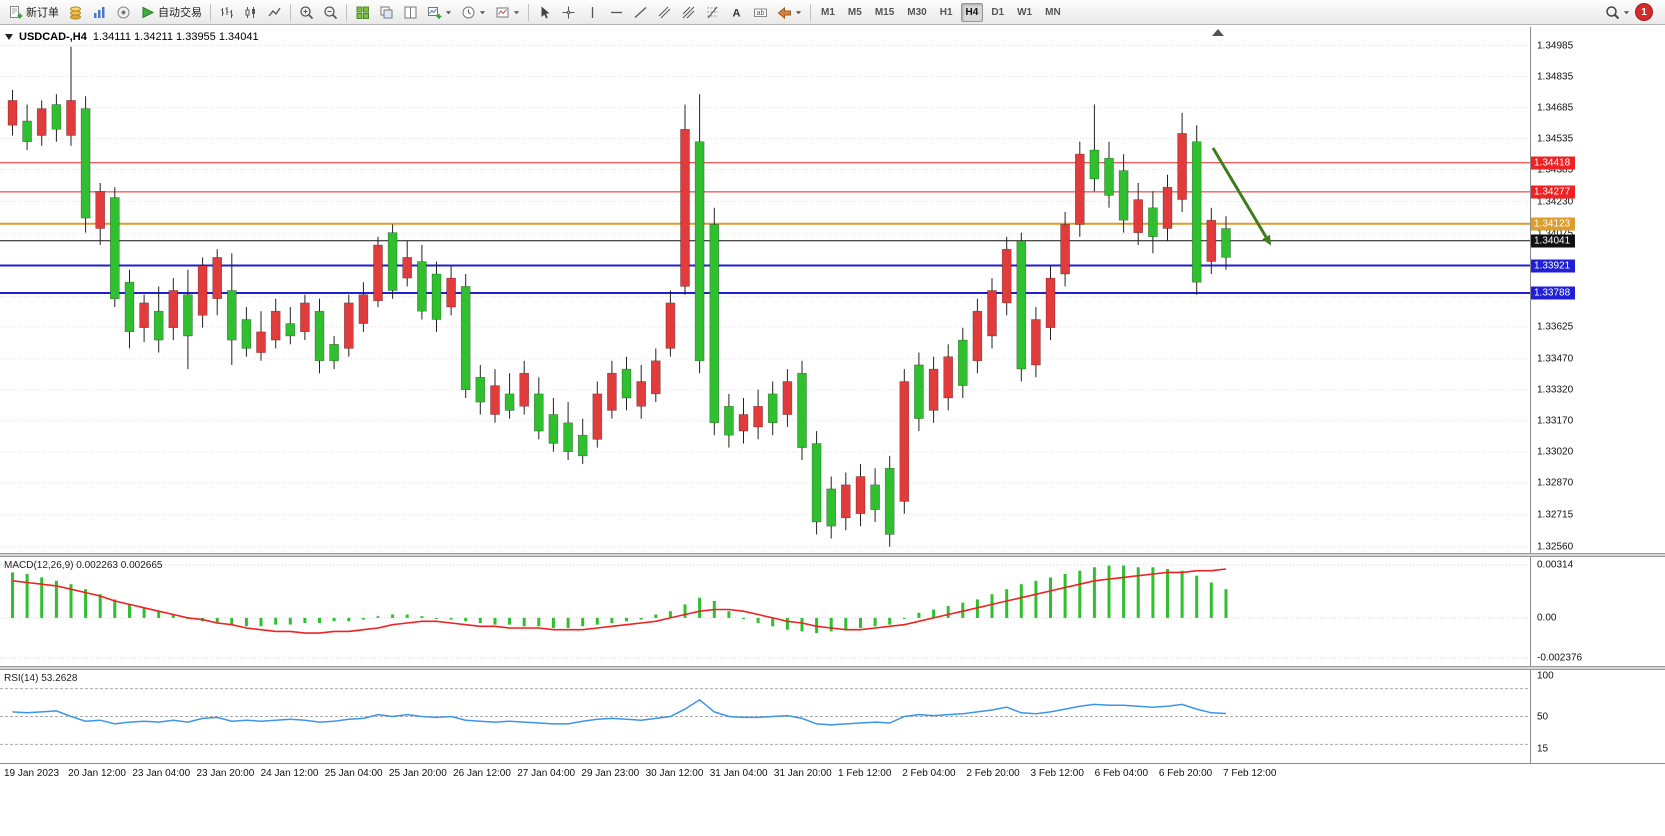 The width and height of the screenshot is (1665, 836). Describe the element at coordinates (1555, 327) in the screenshot. I see `price-tick-label: 1.33625` at that location.